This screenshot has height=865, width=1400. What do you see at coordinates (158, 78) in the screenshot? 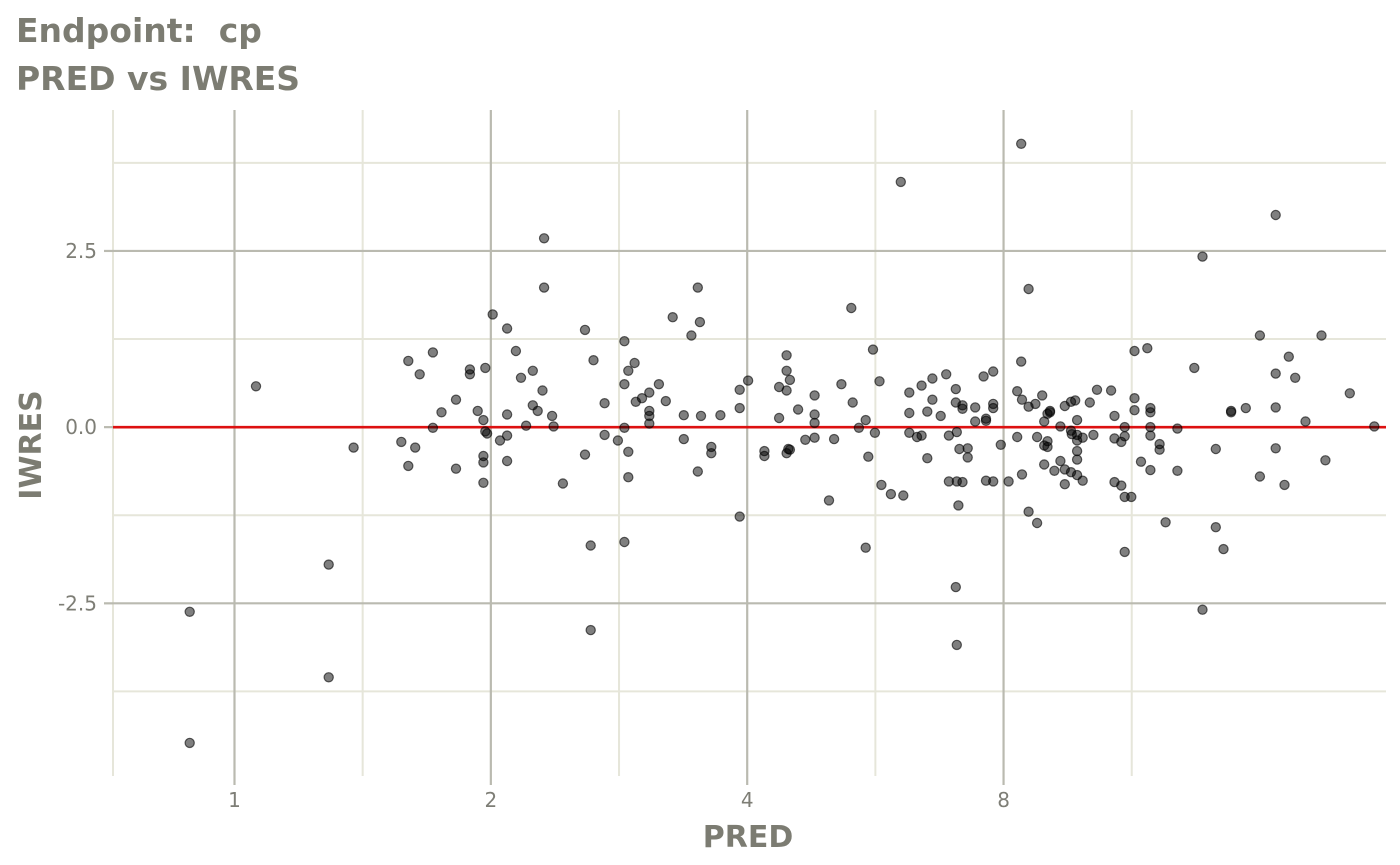
I see `chart-subtitle: PRED vs IWRES` at bounding box center [158, 78].